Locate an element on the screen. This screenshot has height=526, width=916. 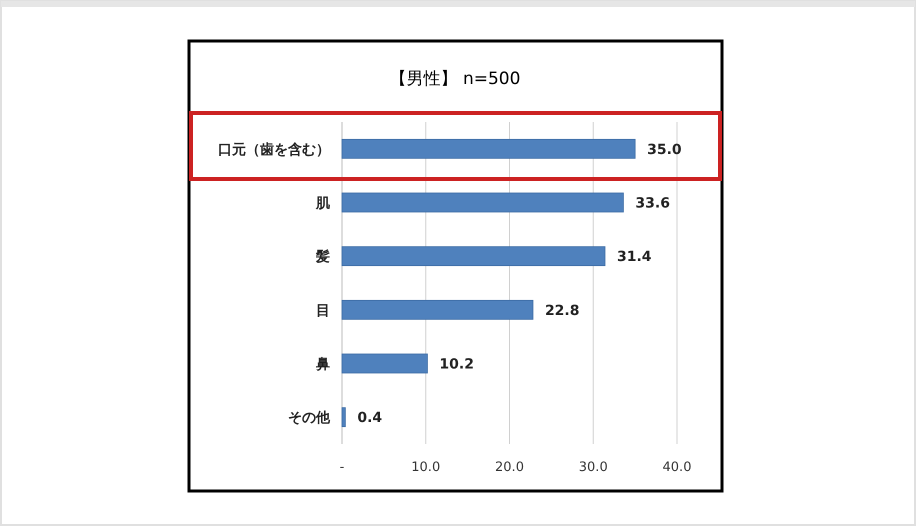
y-tick-label: その他 is located at coordinates (309, 418).